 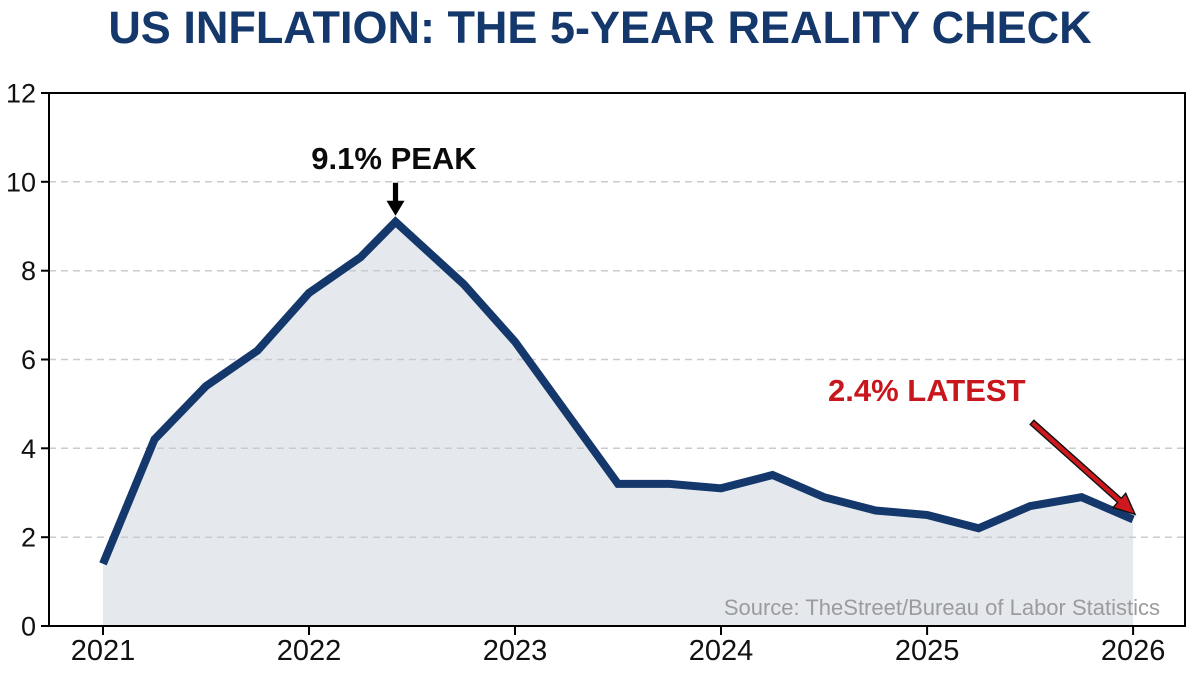 What do you see at coordinates (927, 651) in the screenshot?
I see `x-tick-label-2025: 2025` at bounding box center [927, 651].